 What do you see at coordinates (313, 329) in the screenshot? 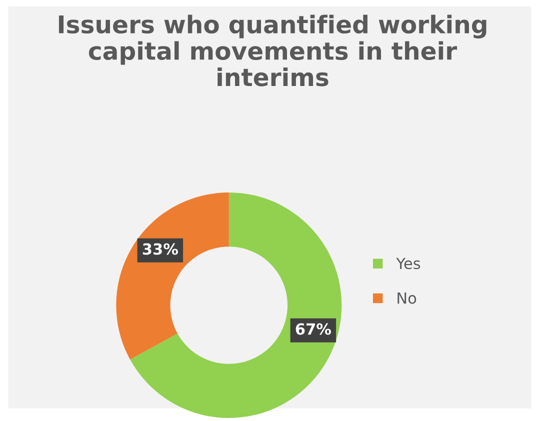
I see `data-label: 67%` at bounding box center [313, 329].